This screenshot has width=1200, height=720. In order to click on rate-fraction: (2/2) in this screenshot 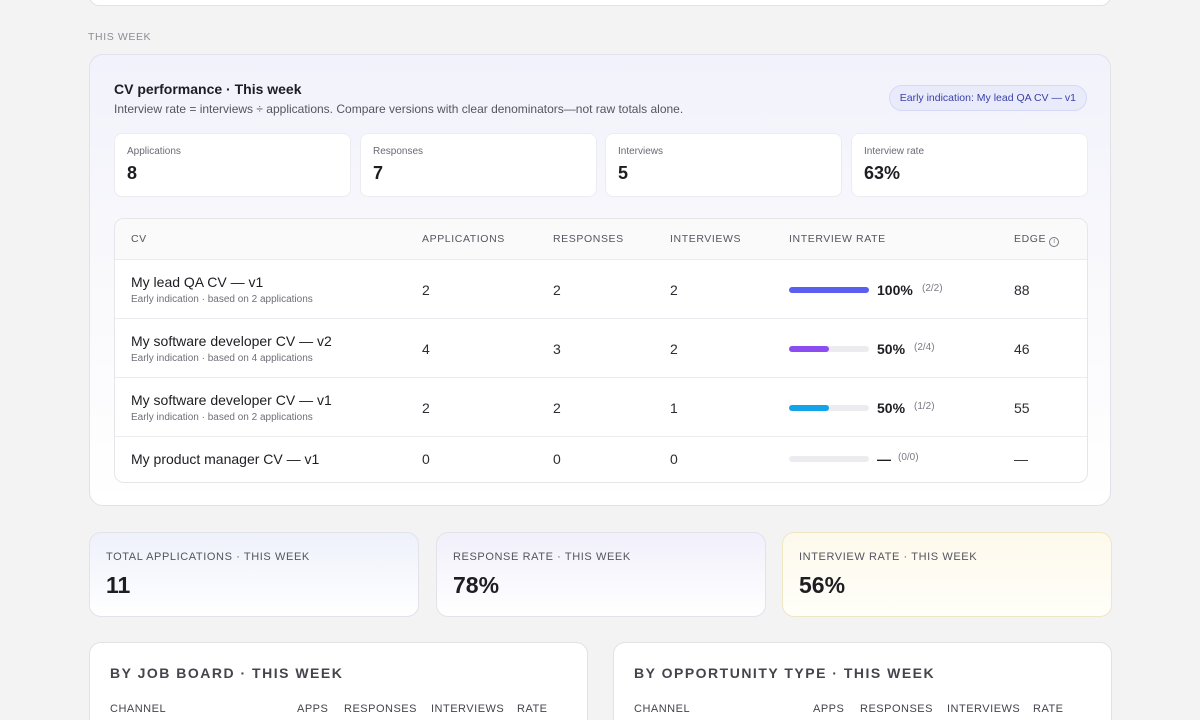, I will do `click(932, 288)`.